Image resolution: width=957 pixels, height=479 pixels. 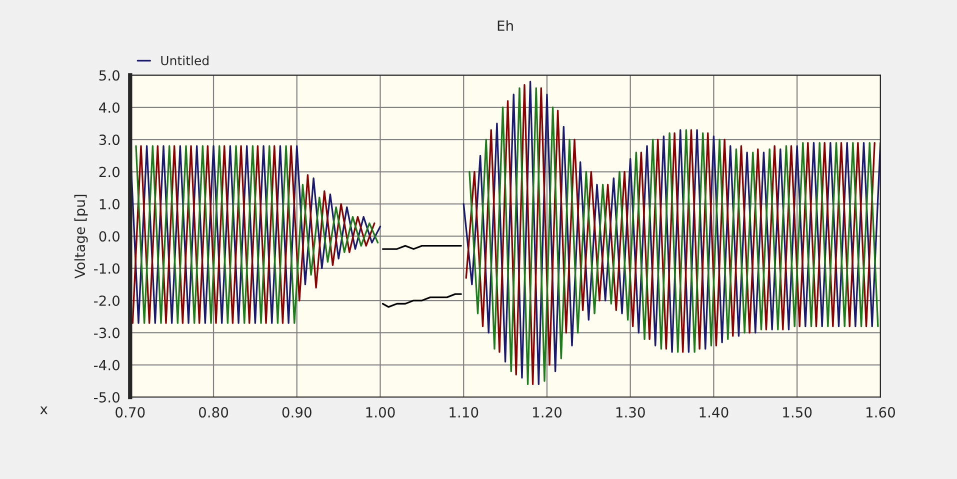 What do you see at coordinates (107, 300) in the screenshot?
I see `y-tick-label: -2.0` at bounding box center [107, 300].